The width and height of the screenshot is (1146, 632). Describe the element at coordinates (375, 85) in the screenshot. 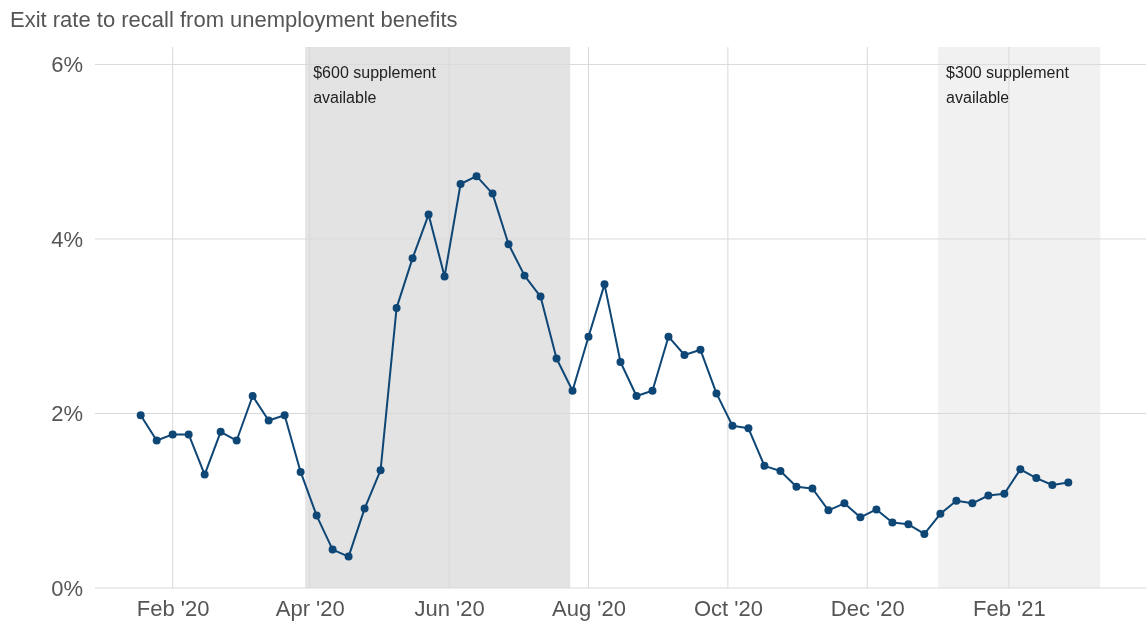

I see `band-label: $600 supplement available` at that location.